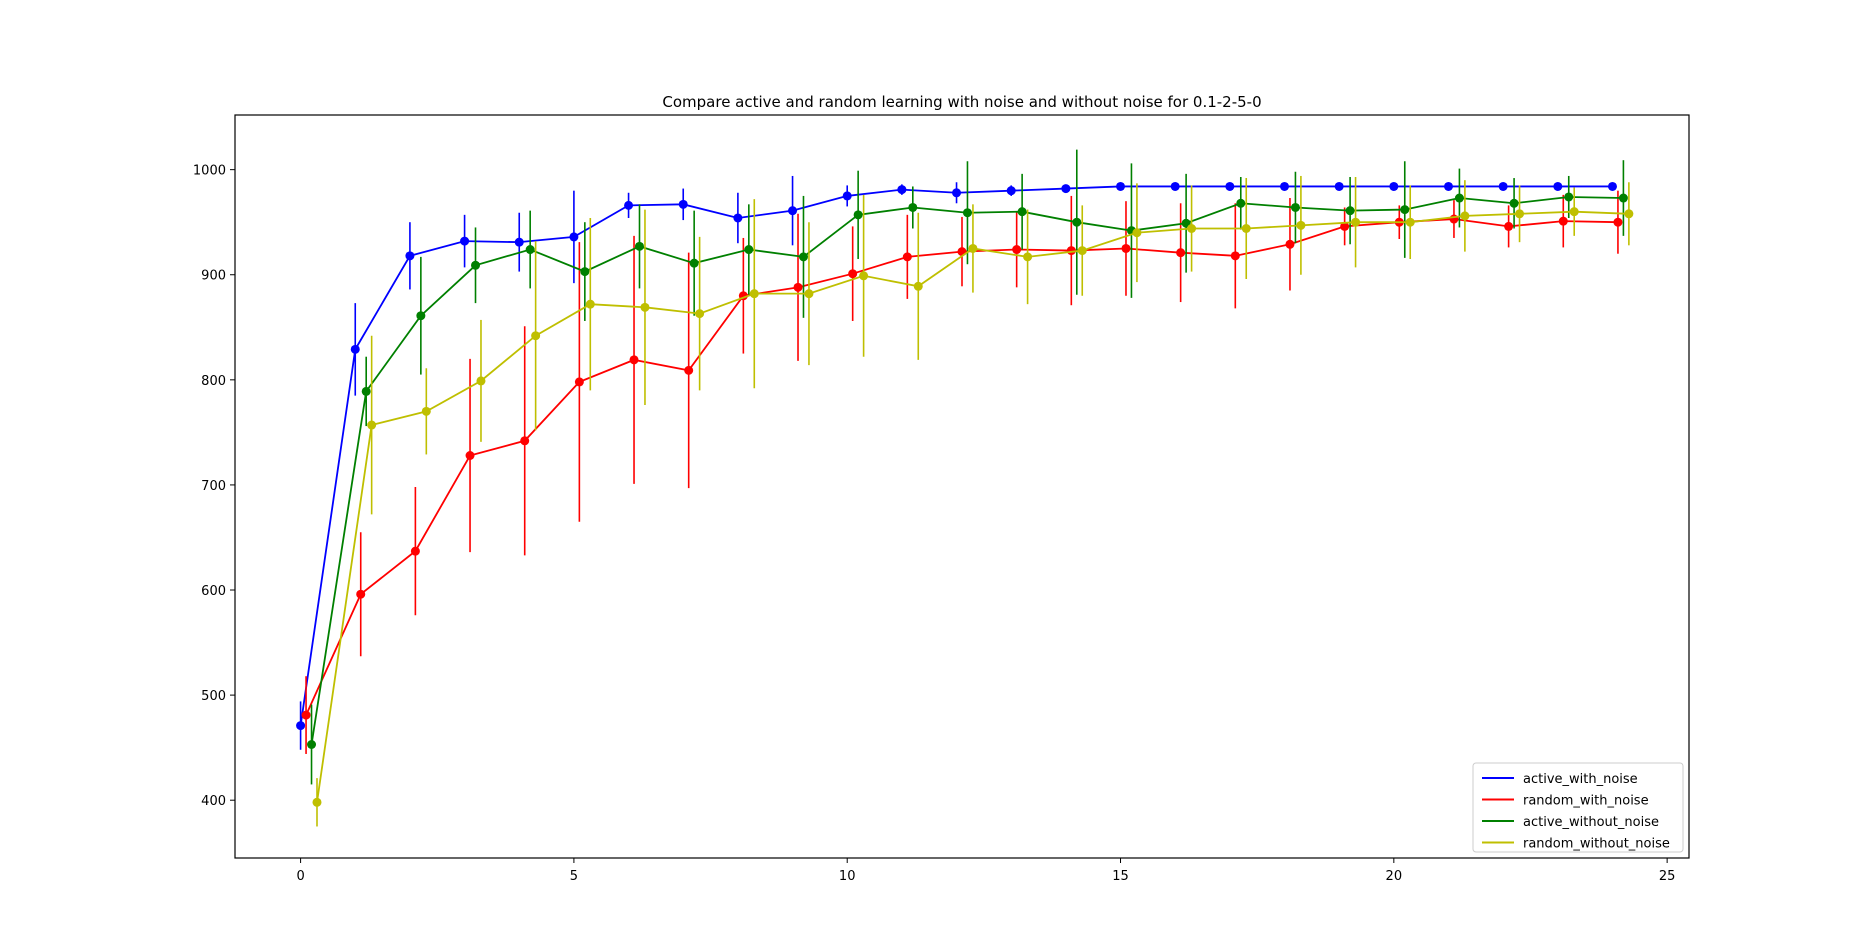 Image resolution: width=1853 pixels, height=952 pixels. I want to click on y-tick-label: 500, so click(213, 696).